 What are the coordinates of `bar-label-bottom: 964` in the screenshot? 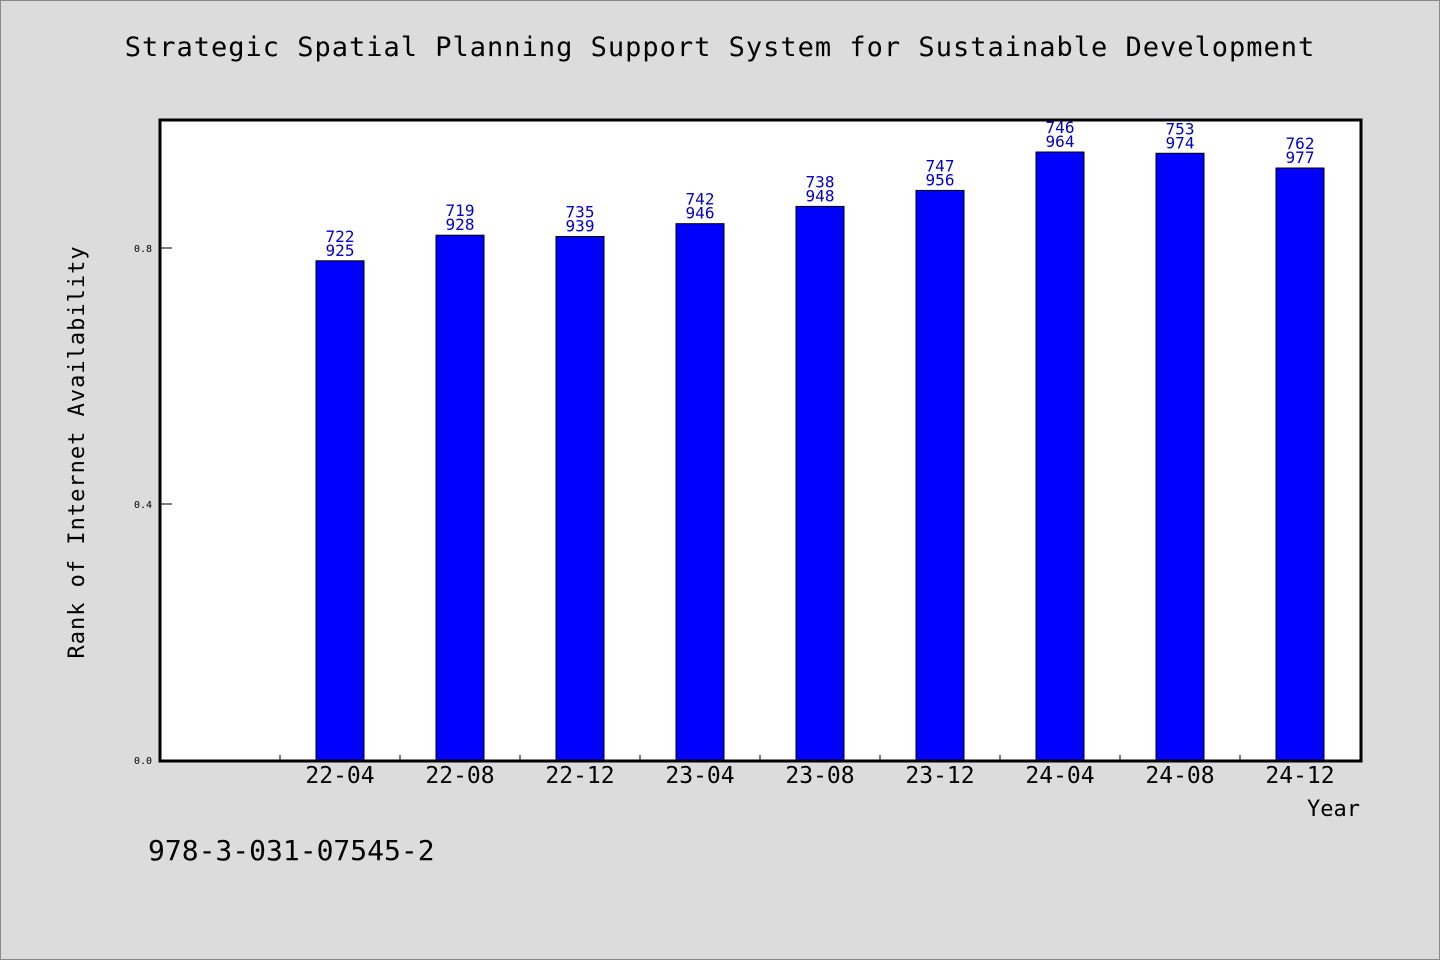 It's located at (1060, 141).